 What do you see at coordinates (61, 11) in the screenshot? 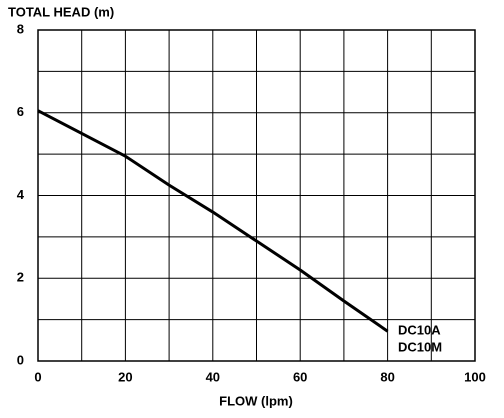
I see `y-axis-label: TOTAL HEAD (m)` at bounding box center [61, 11].